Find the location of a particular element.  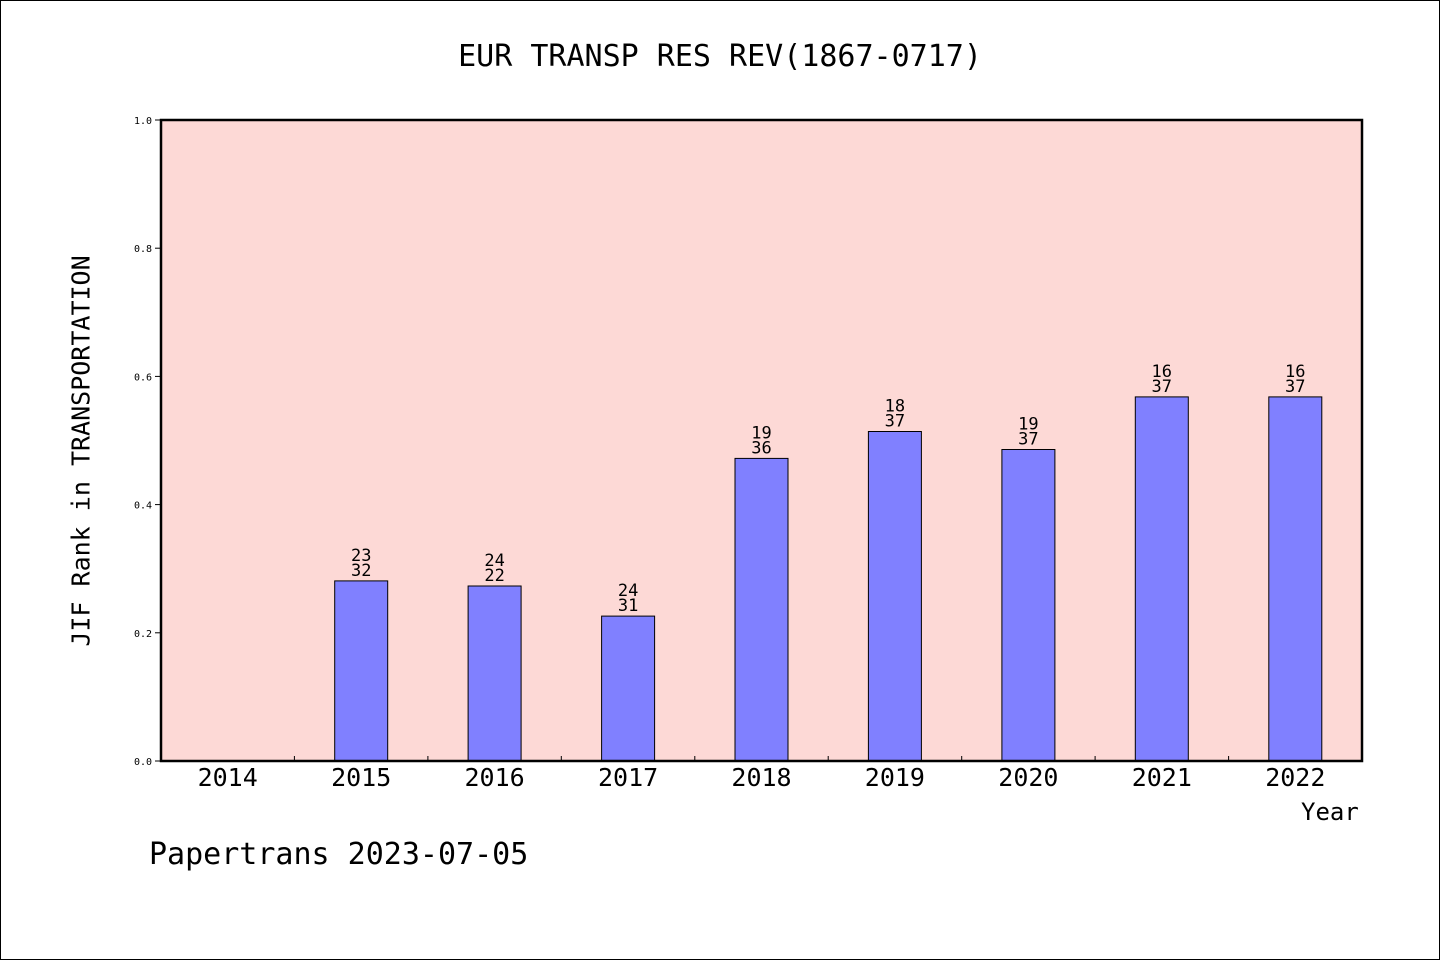

bar-rank-label-2017: 24 is located at coordinates (628, 591).